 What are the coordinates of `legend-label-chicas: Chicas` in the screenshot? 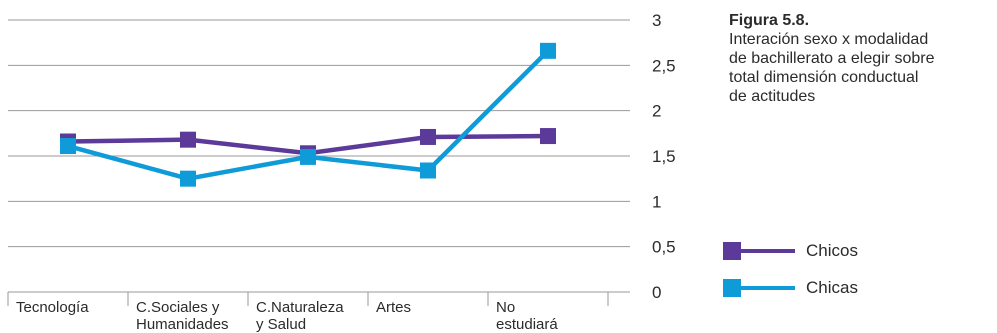 It's located at (832, 287).